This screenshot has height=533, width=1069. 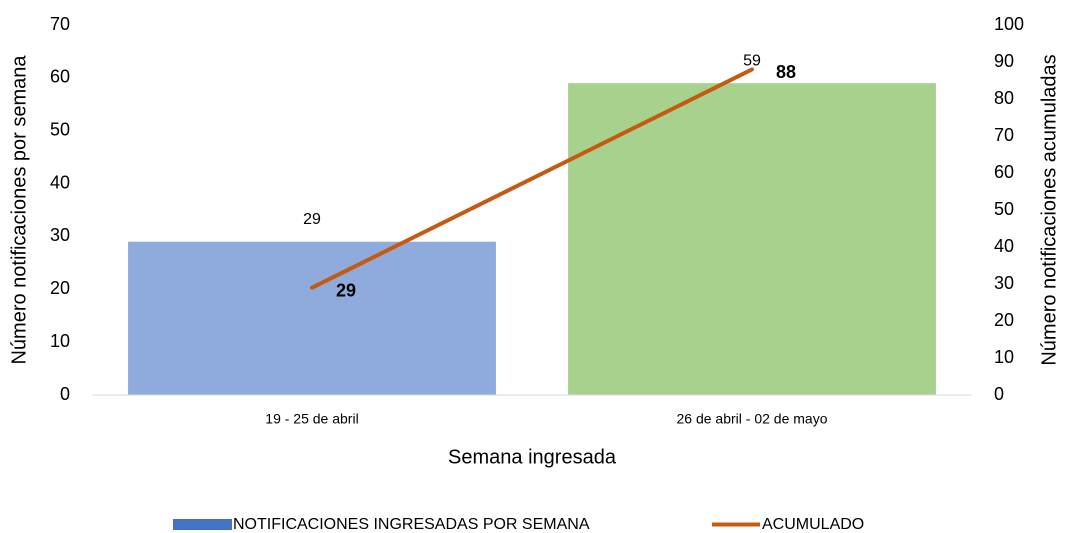 I want to click on y-tick-label: 30, so click(x=60, y=235).